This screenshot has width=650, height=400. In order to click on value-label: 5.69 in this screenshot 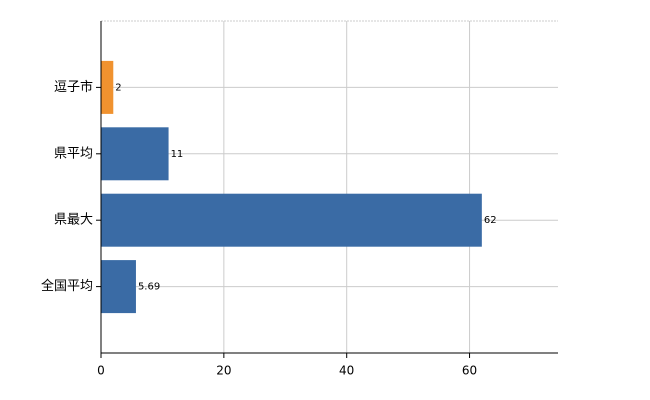, I will do `click(149, 287)`.